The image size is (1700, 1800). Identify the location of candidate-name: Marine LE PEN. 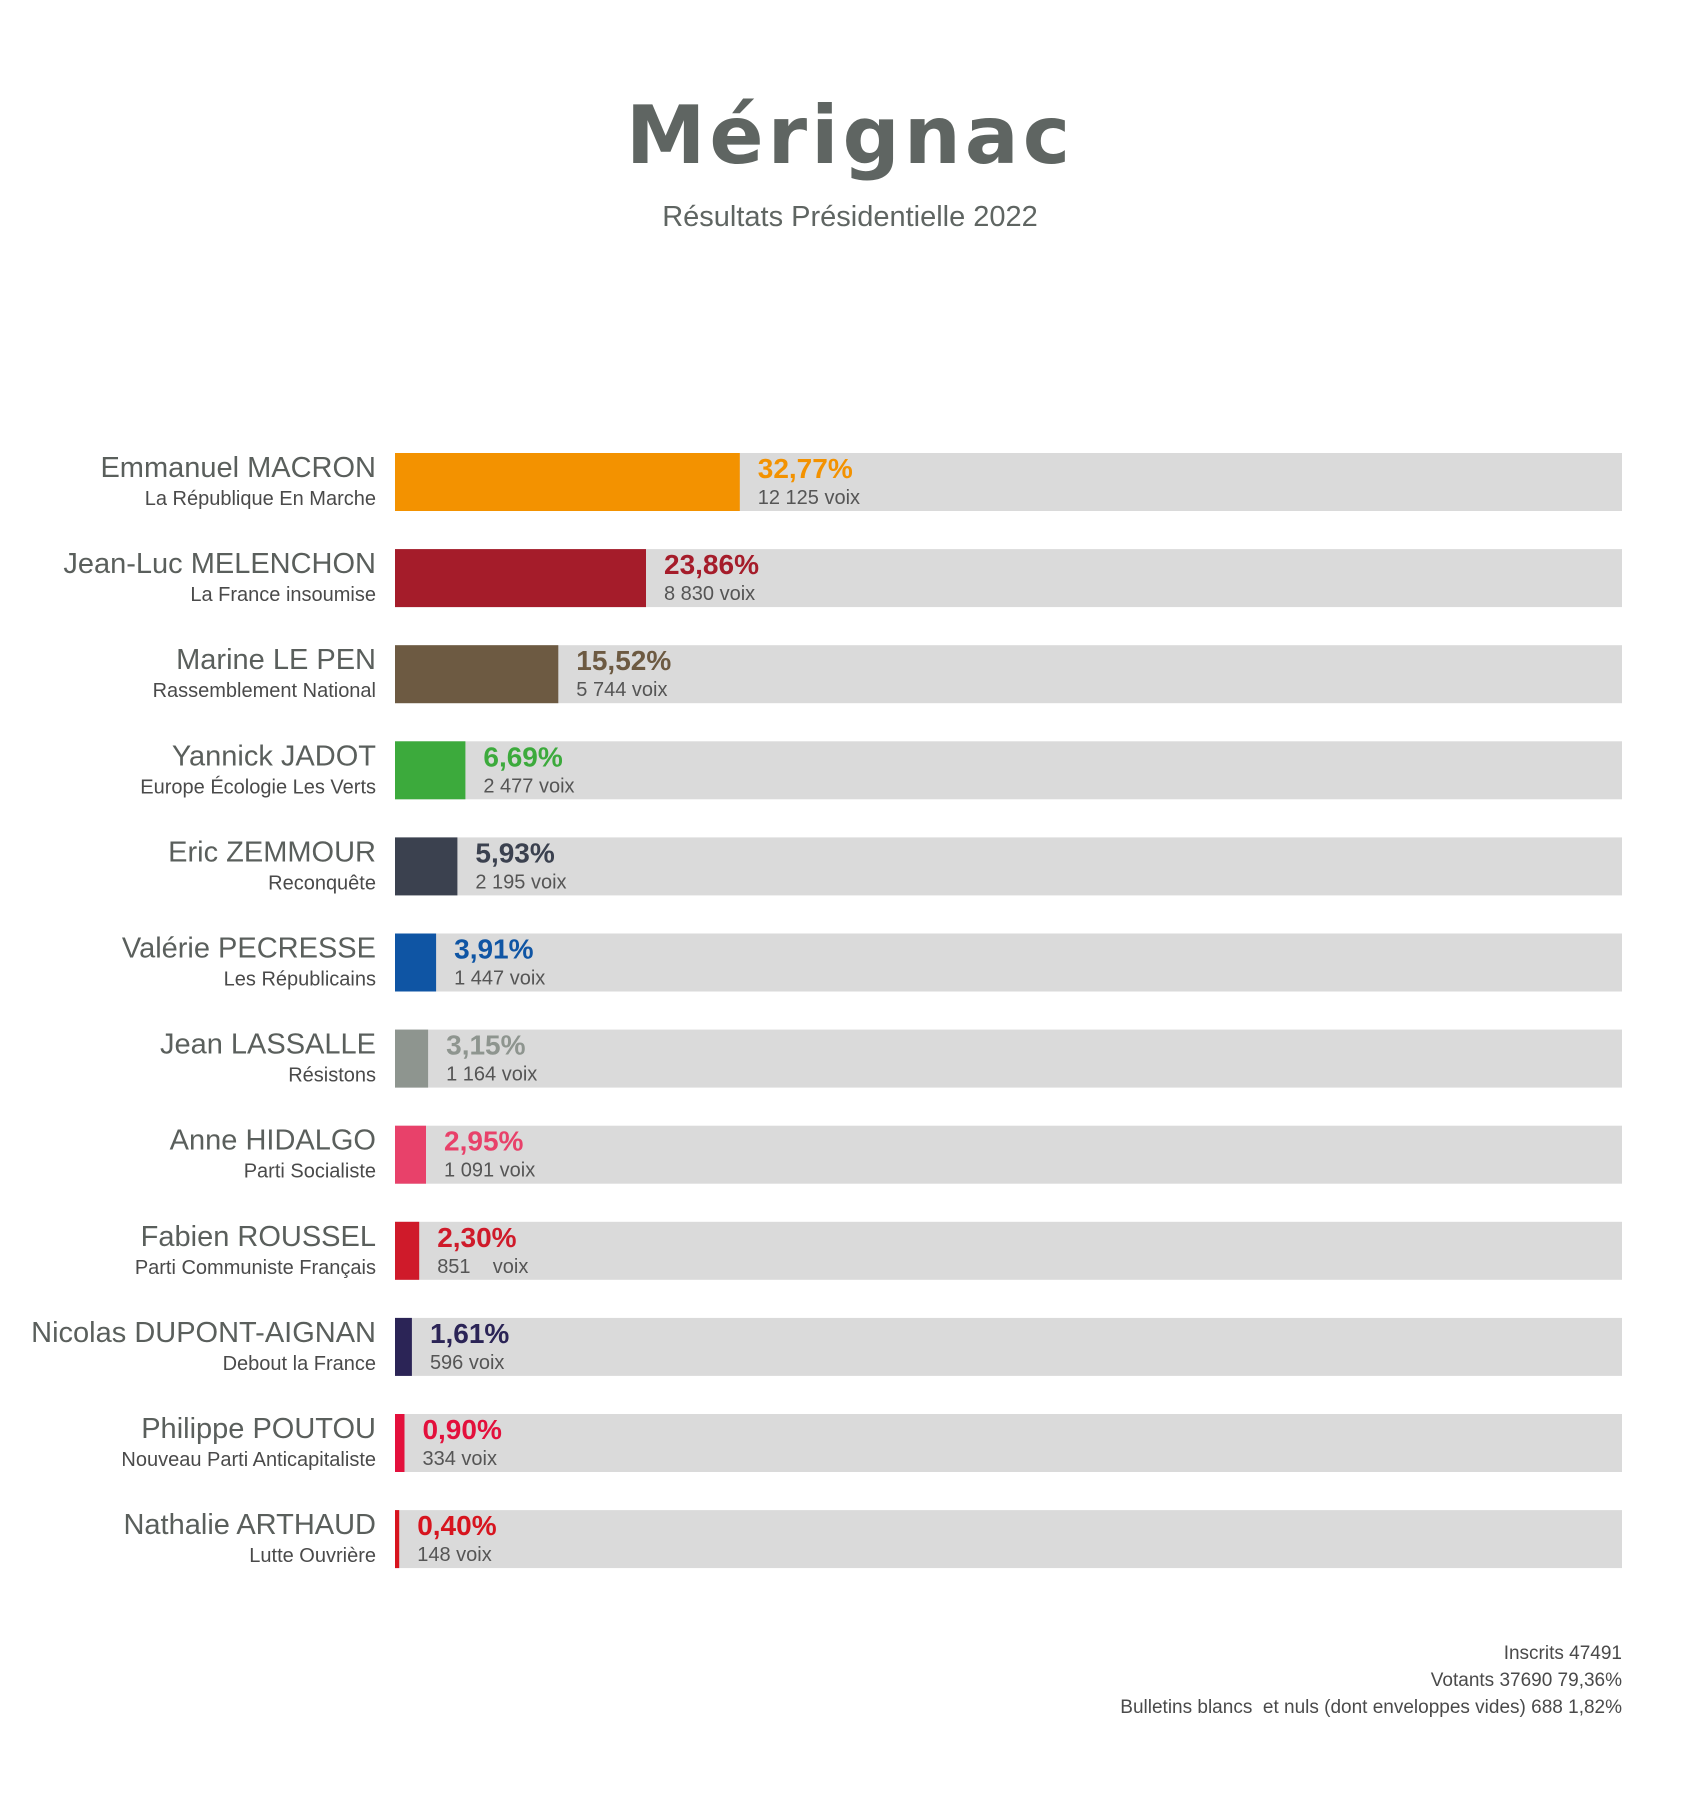
(276, 660).